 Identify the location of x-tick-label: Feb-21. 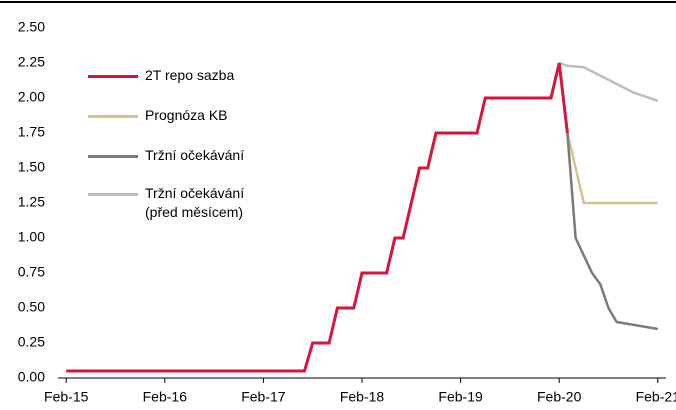
(656, 397).